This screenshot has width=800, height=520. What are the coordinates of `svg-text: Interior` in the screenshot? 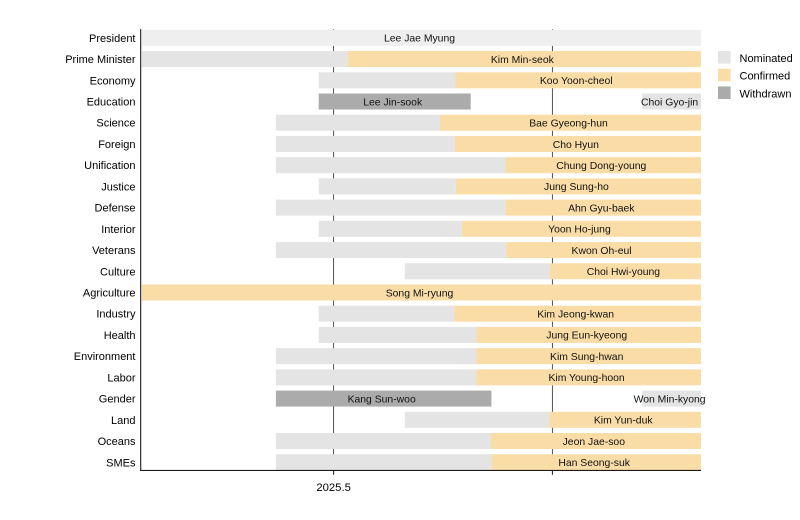 It's located at (118, 230).